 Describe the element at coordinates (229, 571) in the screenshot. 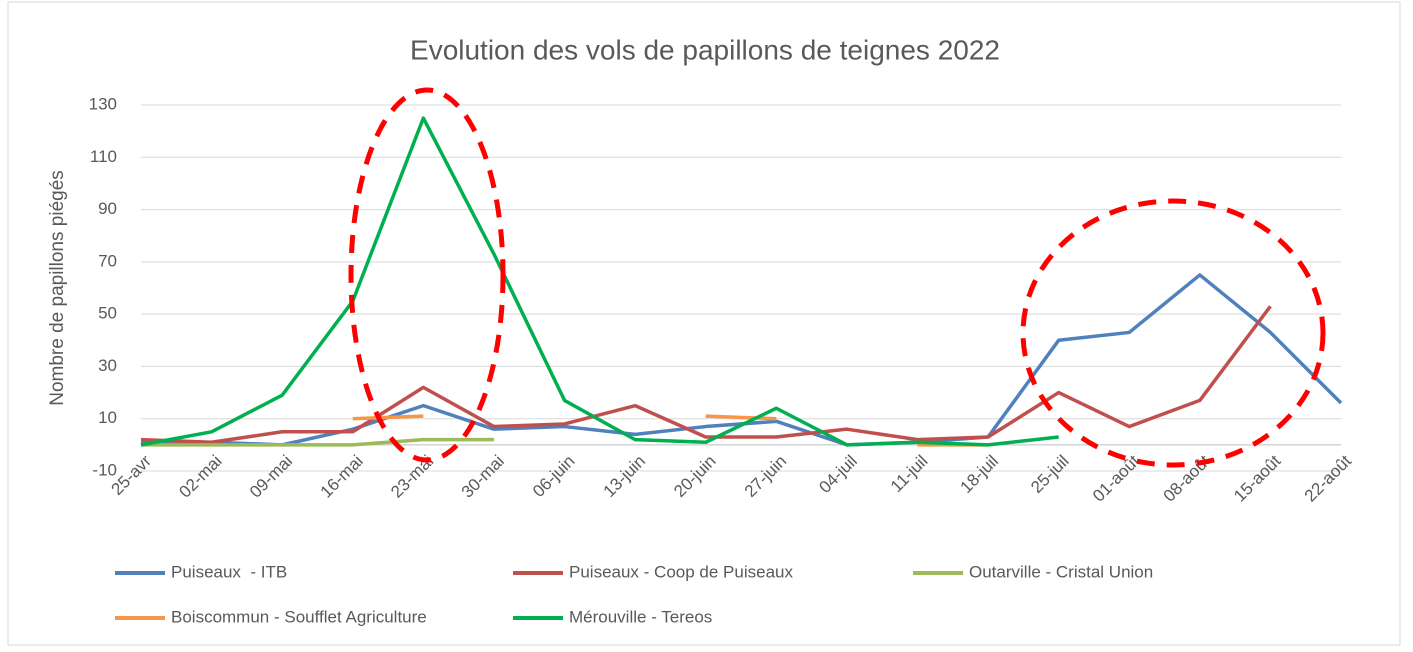

I see `legend-label: Puiseaux - ITB` at that location.